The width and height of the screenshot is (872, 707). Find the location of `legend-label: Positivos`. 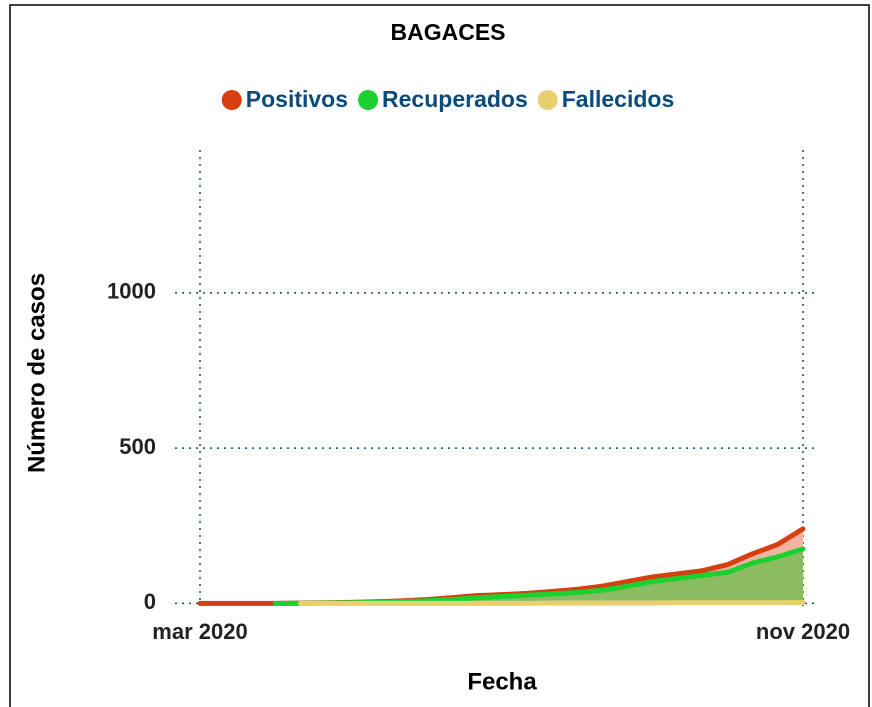

legend-label: Positivos is located at coordinates (297, 99).